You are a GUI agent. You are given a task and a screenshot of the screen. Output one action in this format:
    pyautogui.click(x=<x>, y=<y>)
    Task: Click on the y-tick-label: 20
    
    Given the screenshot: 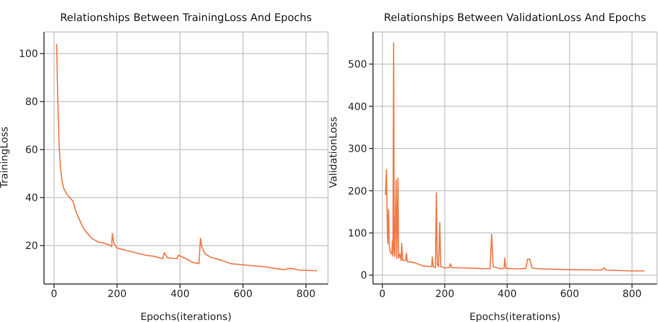 What is the action you would take?
    pyautogui.click(x=31, y=246)
    